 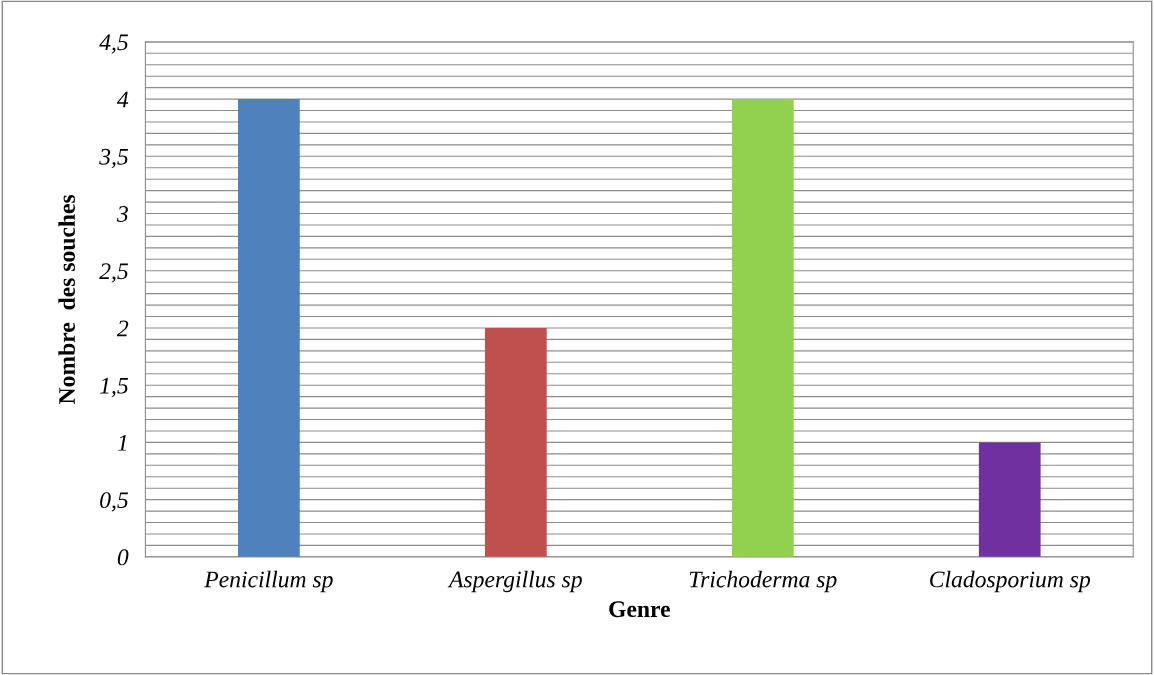 I want to click on x-axis-title: Genre, so click(x=639, y=609).